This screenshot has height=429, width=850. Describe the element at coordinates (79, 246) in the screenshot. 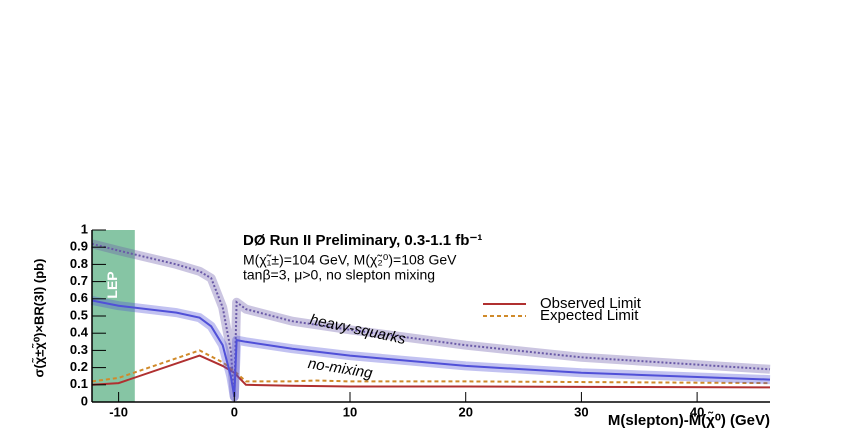

I see `y-tick-label: 0.9` at that location.